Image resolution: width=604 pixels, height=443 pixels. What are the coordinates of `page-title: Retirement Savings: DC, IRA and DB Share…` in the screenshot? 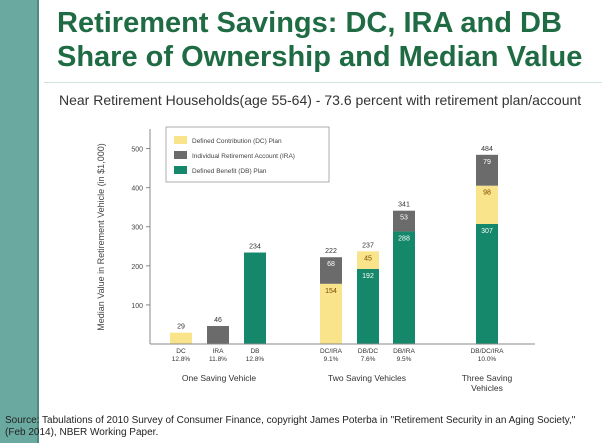 It's located at (327, 40).